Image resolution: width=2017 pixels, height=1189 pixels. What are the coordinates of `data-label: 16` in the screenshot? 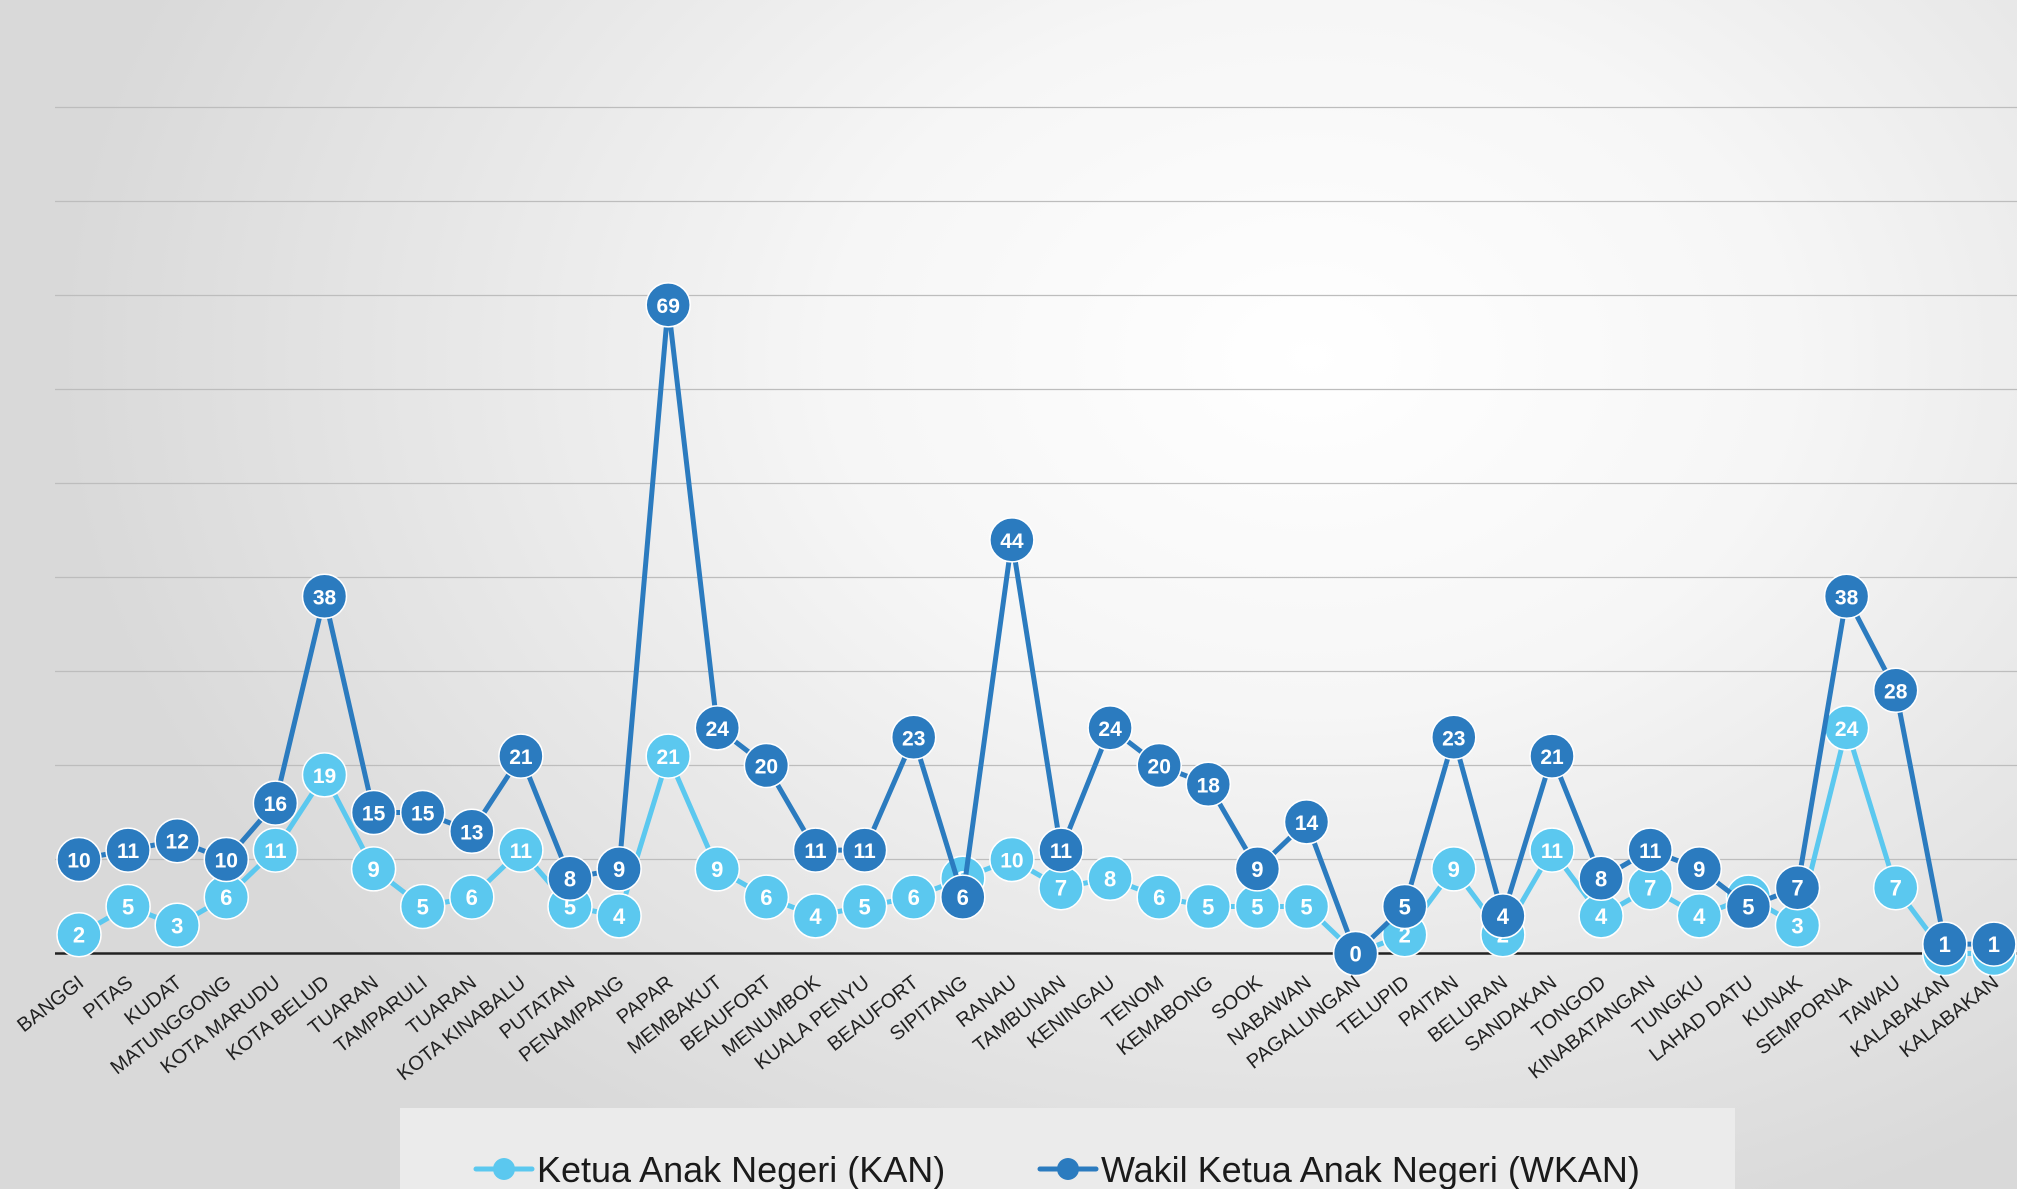 It's located at (275, 804).